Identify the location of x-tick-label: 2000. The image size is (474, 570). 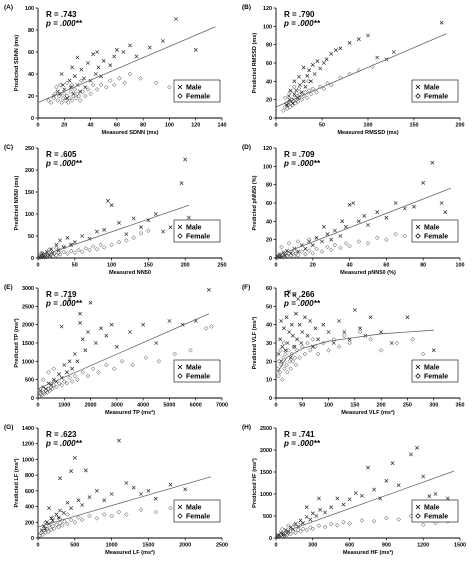
(185, 546).